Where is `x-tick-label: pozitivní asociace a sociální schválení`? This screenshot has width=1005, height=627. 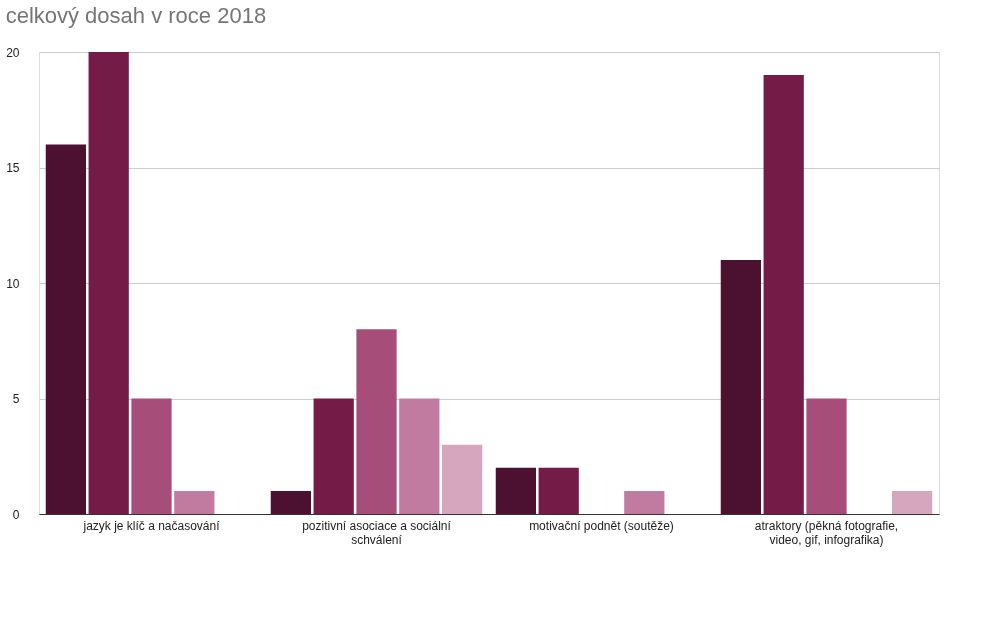 x-tick-label: pozitivní asociace a sociální schválení is located at coordinates (377, 532).